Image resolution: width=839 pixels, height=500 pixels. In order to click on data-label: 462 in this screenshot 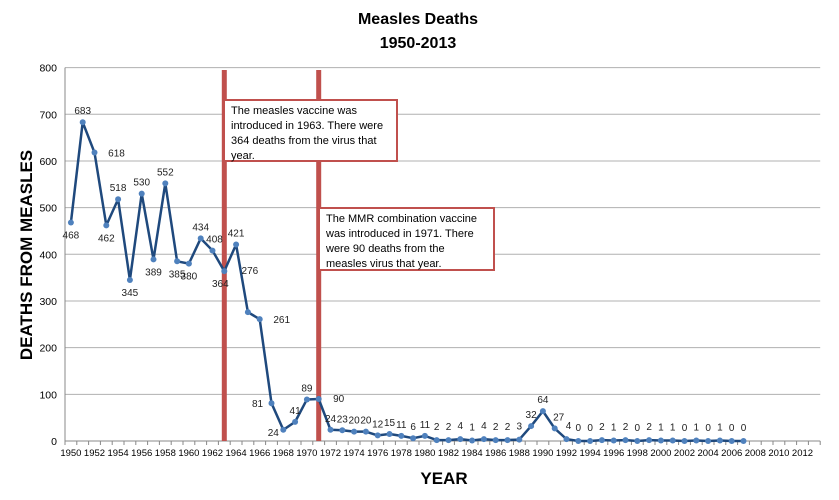, I will do `click(106, 238)`.